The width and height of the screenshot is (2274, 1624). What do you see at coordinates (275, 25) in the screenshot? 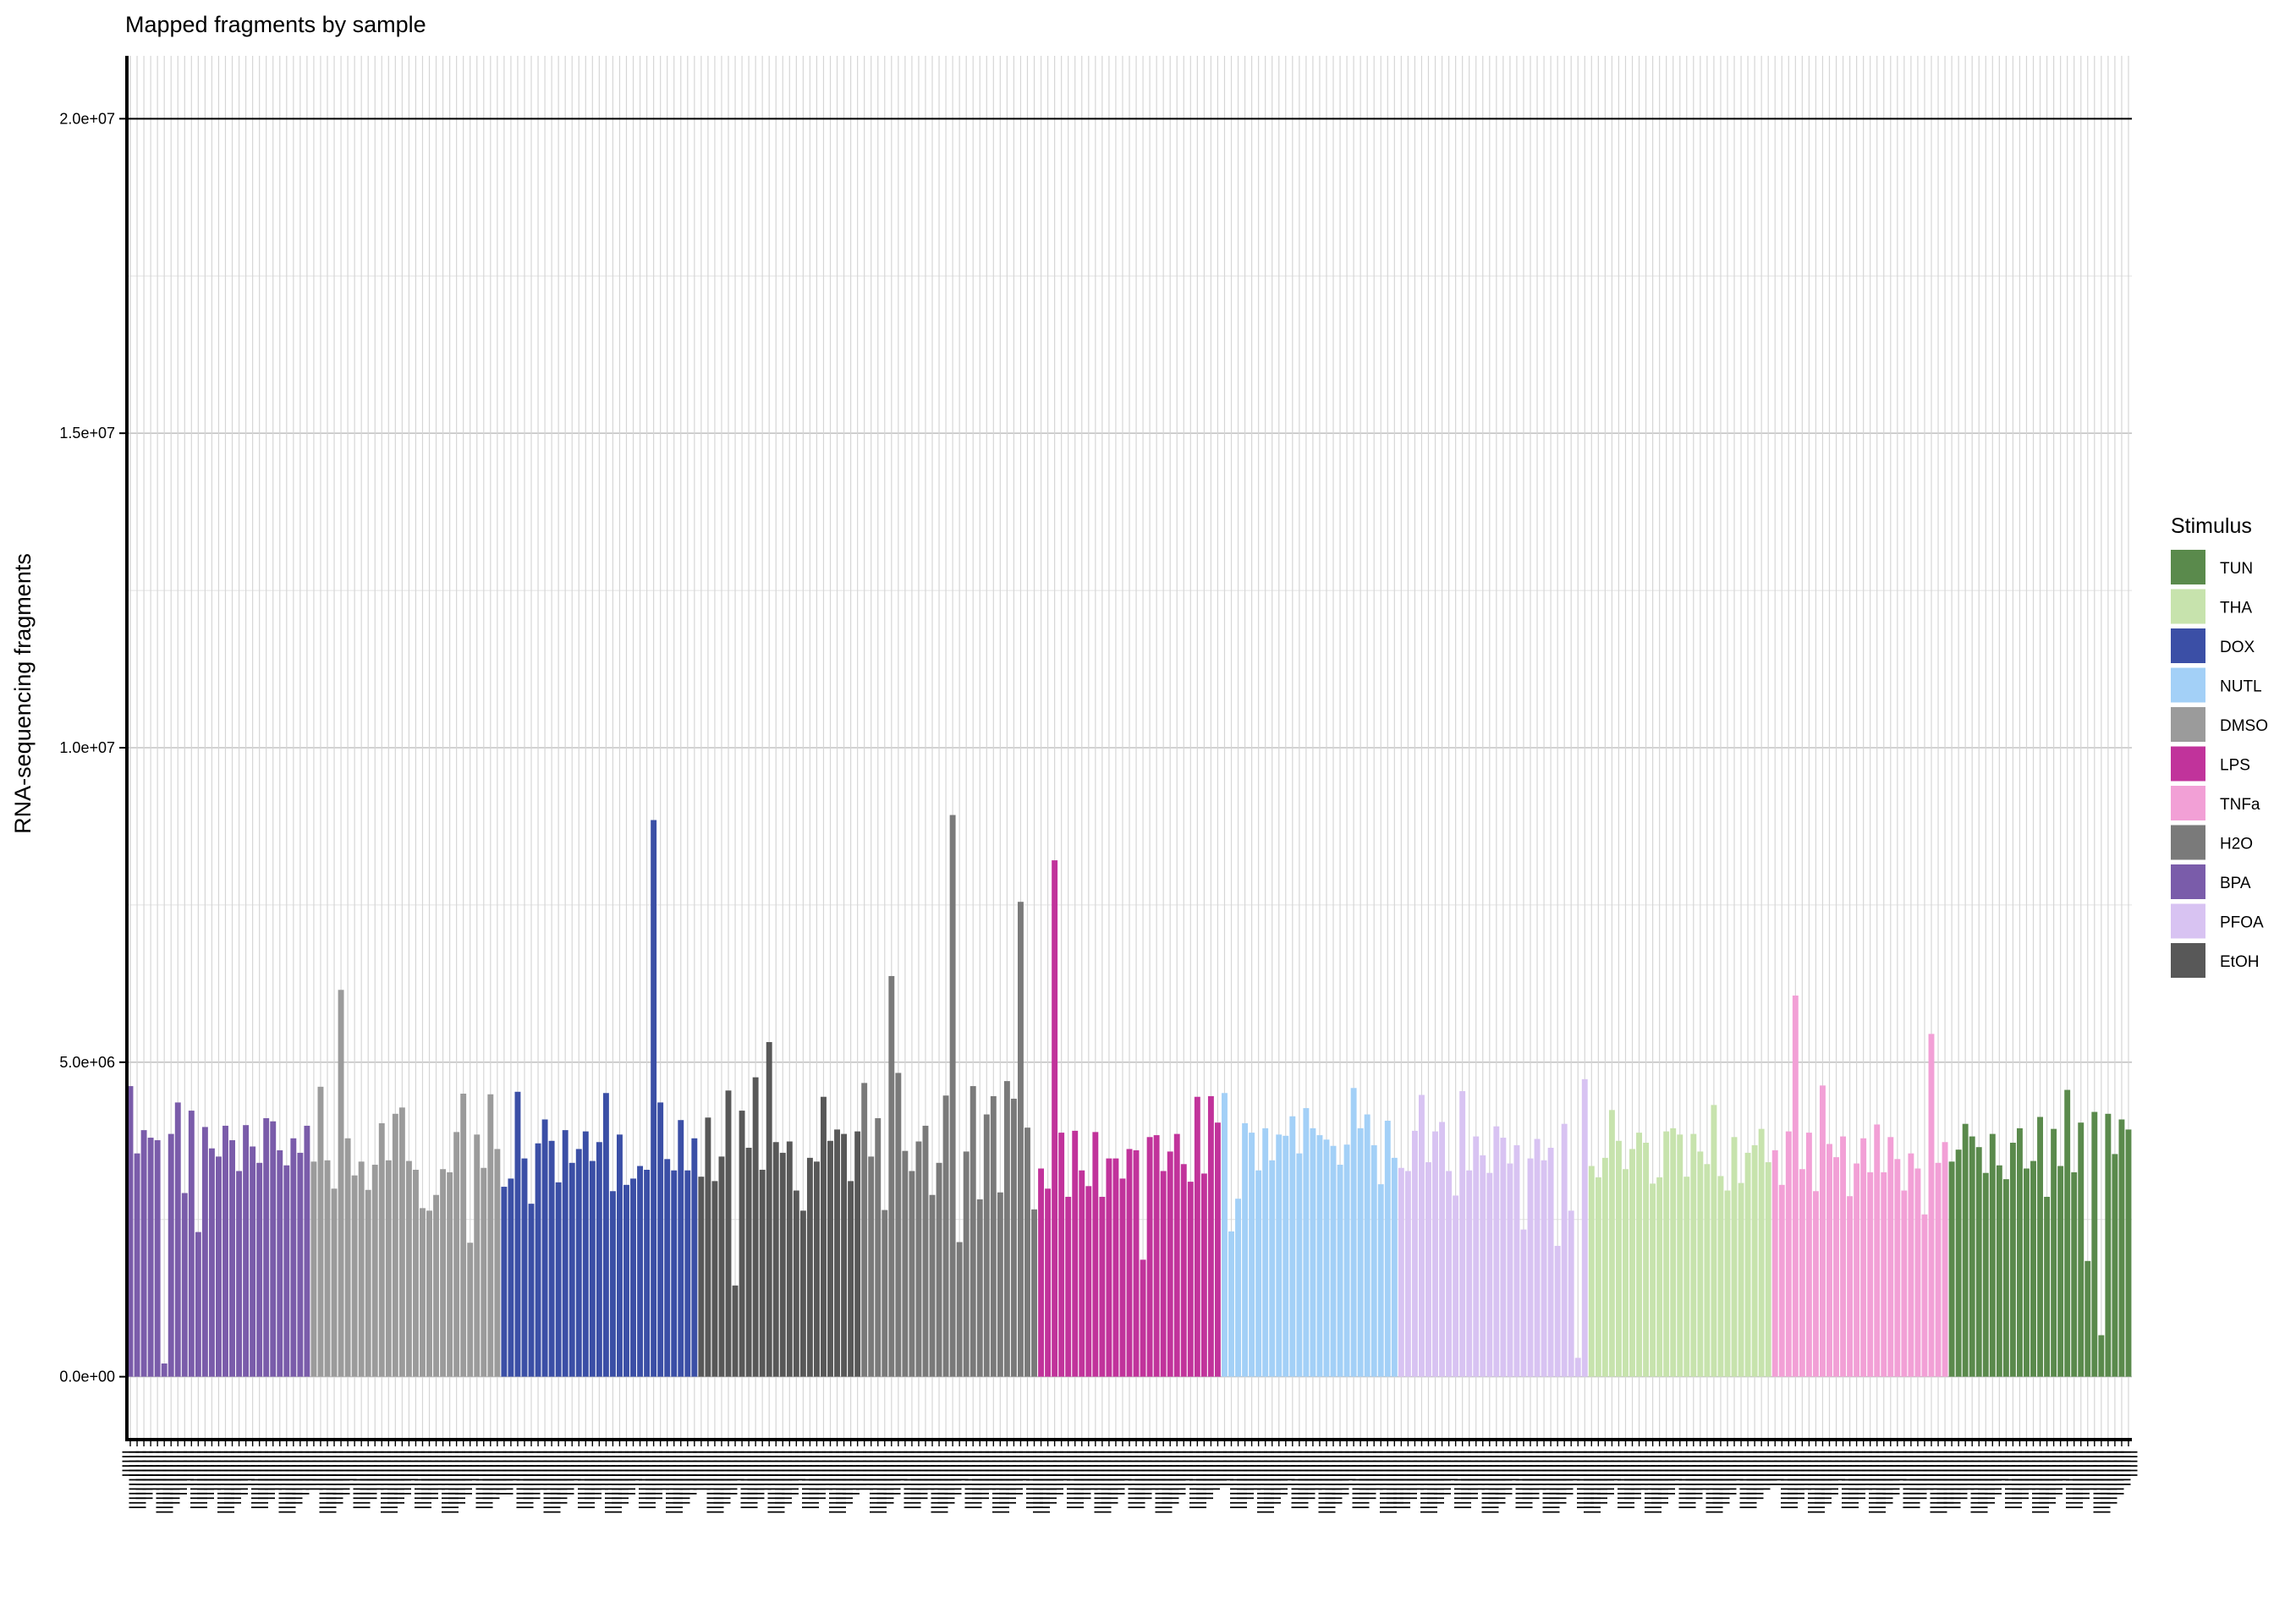
I see `chart-title: Mapped fragments by sample` at bounding box center [275, 25].